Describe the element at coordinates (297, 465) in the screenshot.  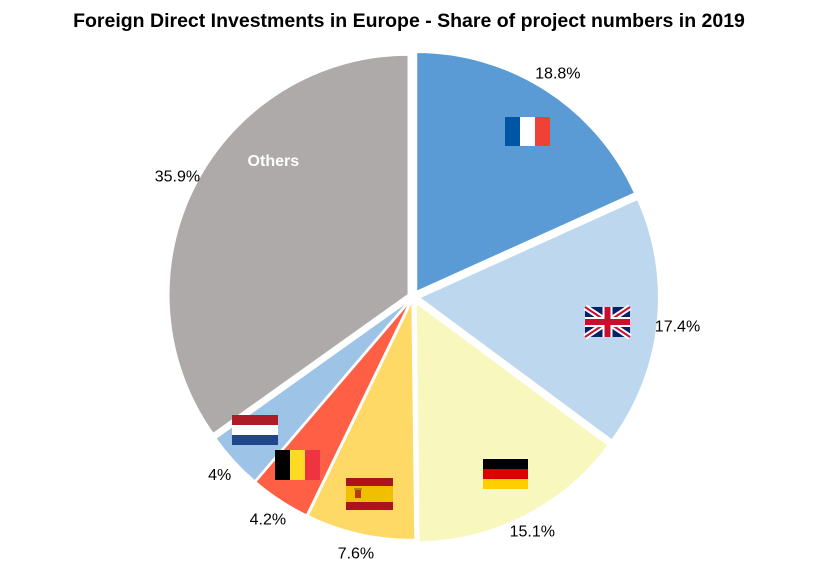
I see `belgium-flag-icon` at that location.